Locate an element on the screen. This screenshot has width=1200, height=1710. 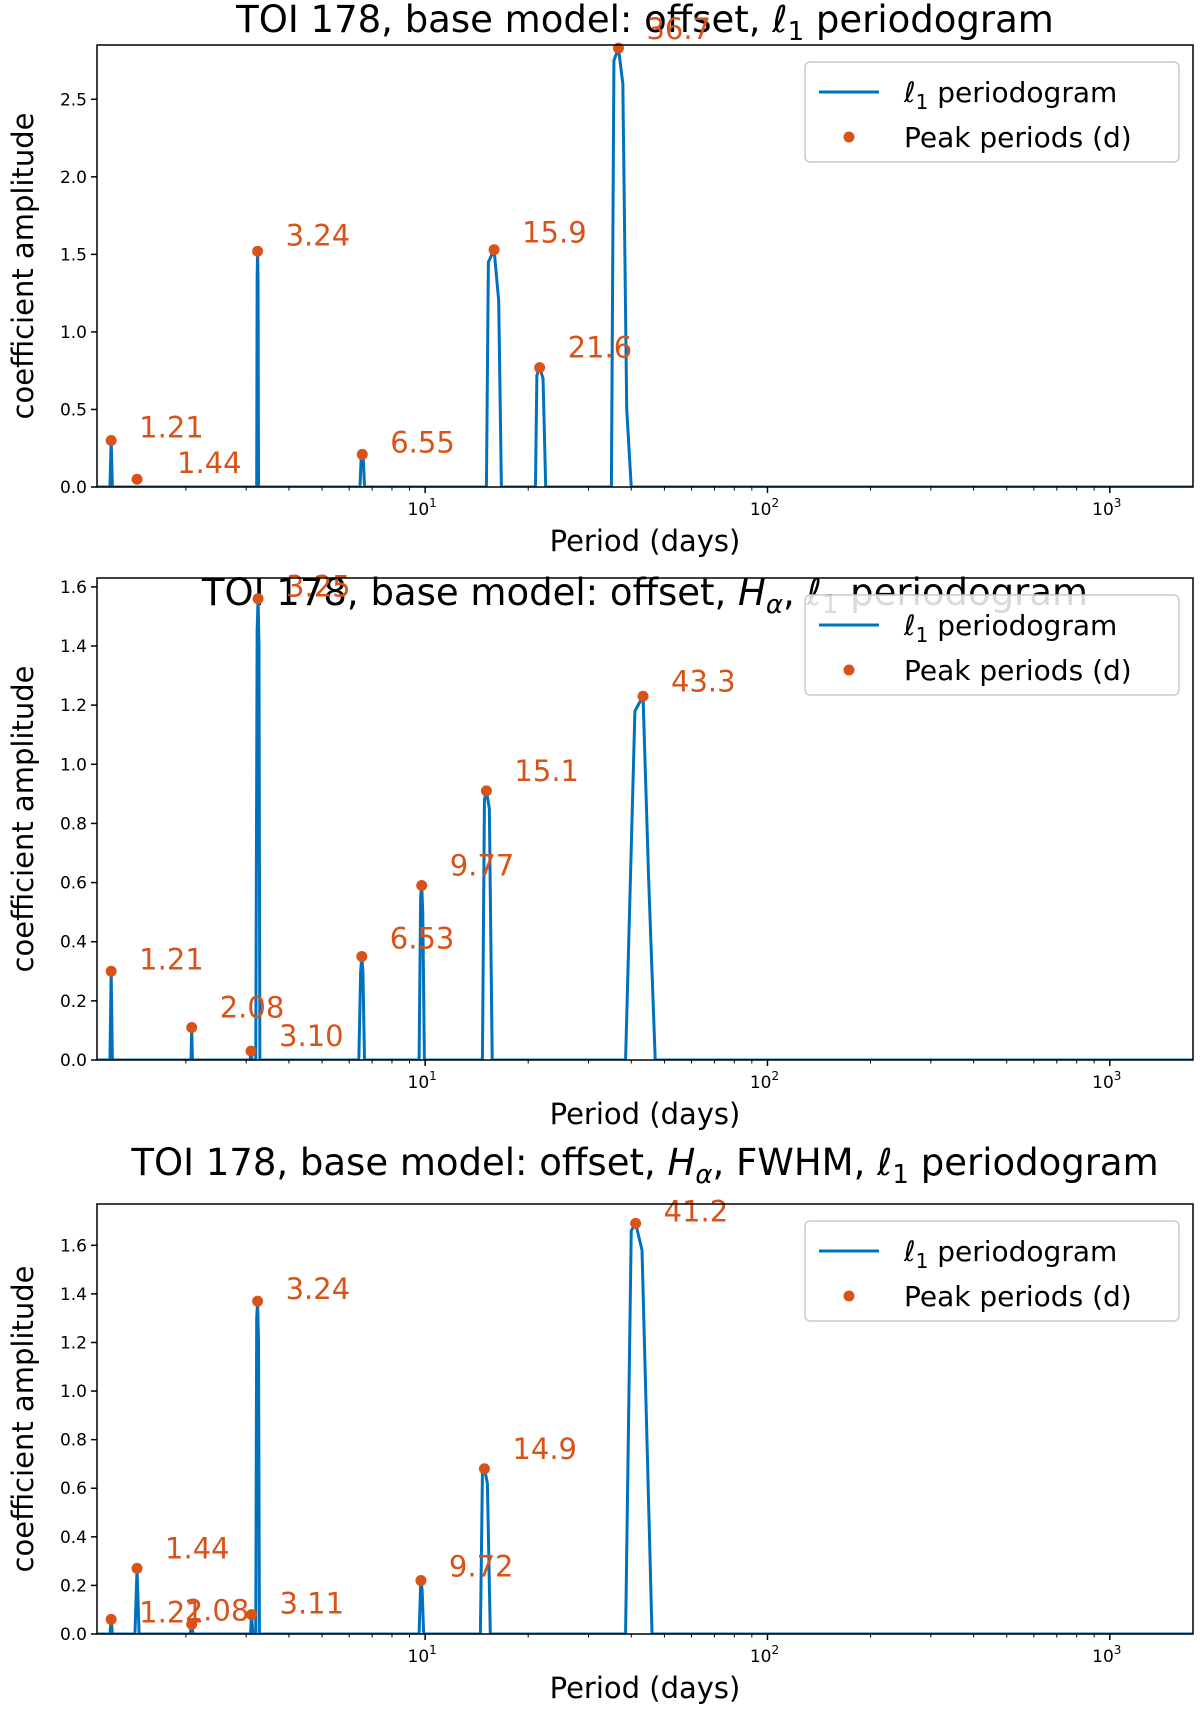
peak-label: 21.6 is located at coordinates (600, 348).